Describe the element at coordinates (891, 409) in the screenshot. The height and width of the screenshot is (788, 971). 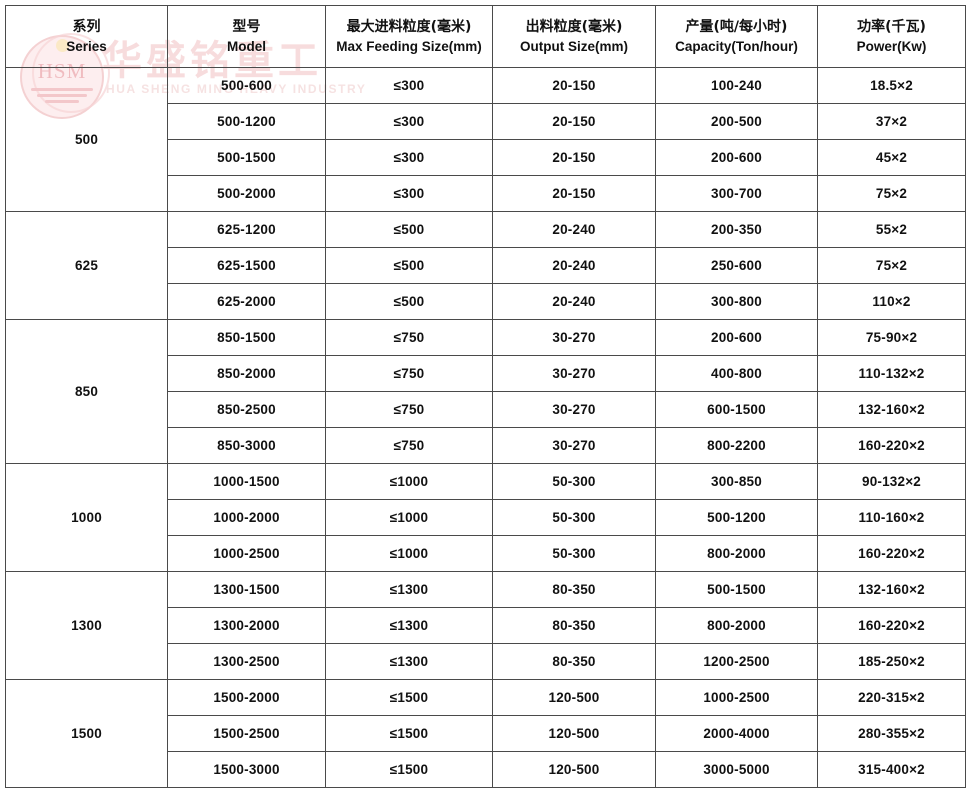
I see `power-cell: 132-160×2` at that location.